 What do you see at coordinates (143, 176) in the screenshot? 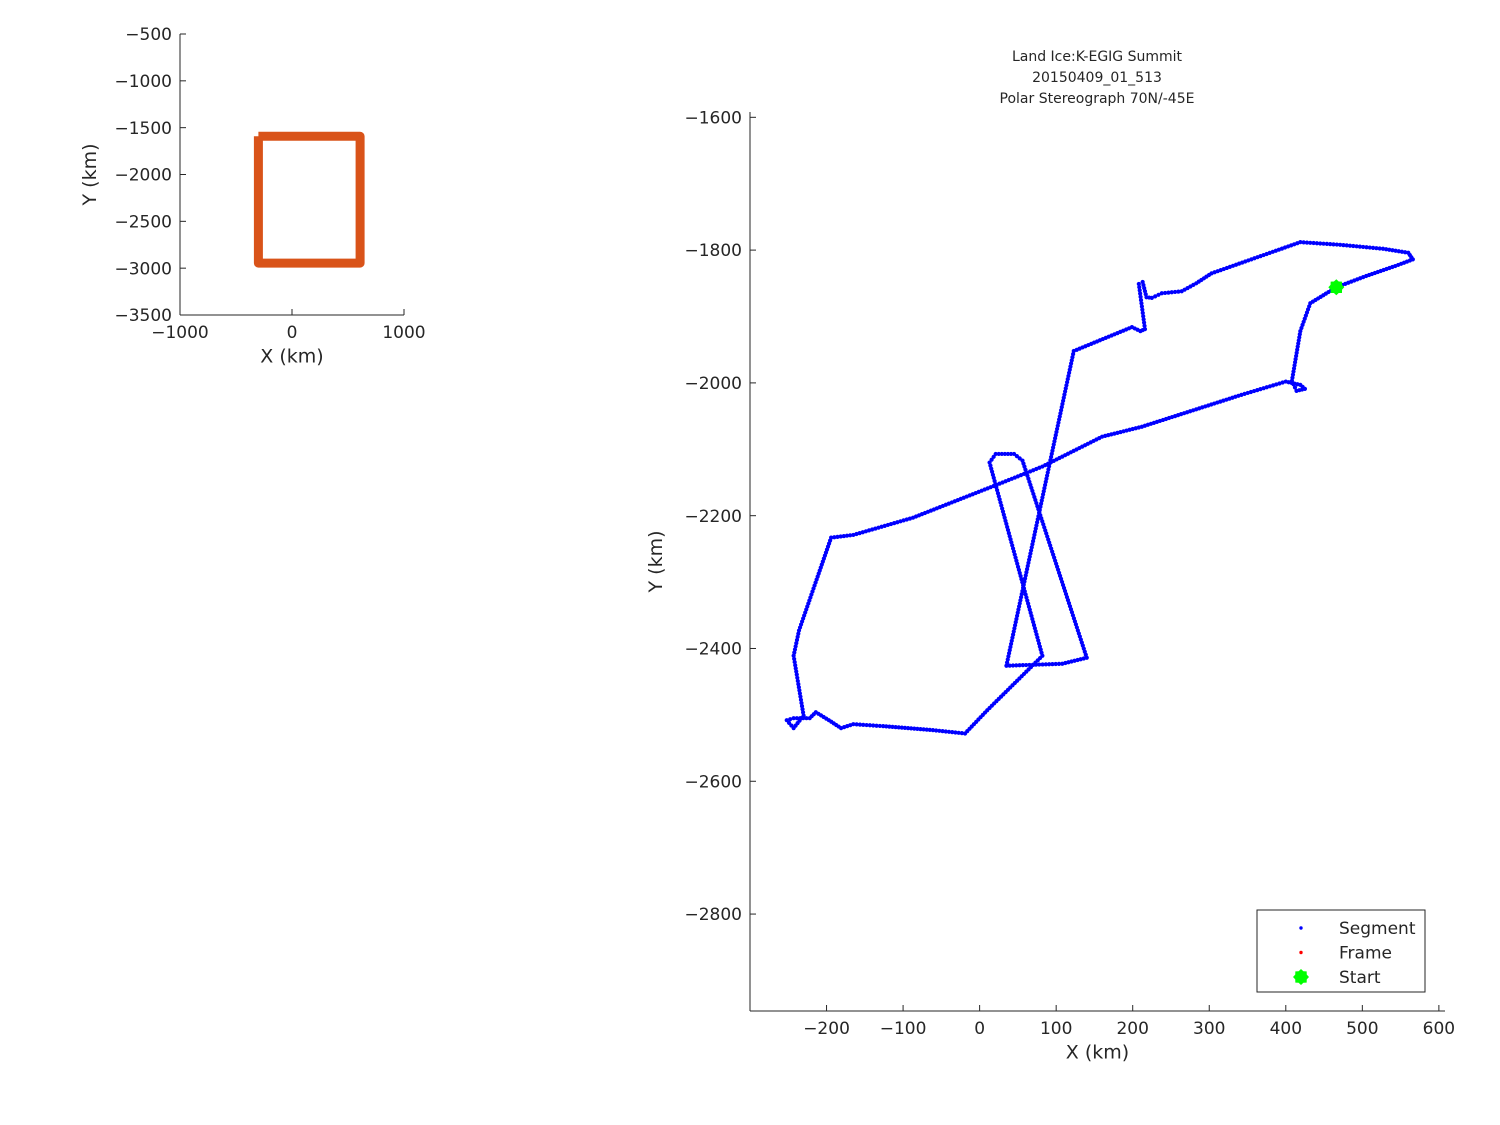
I see `inset-y-tick-label: −2000` at bounding box center [143, 176].